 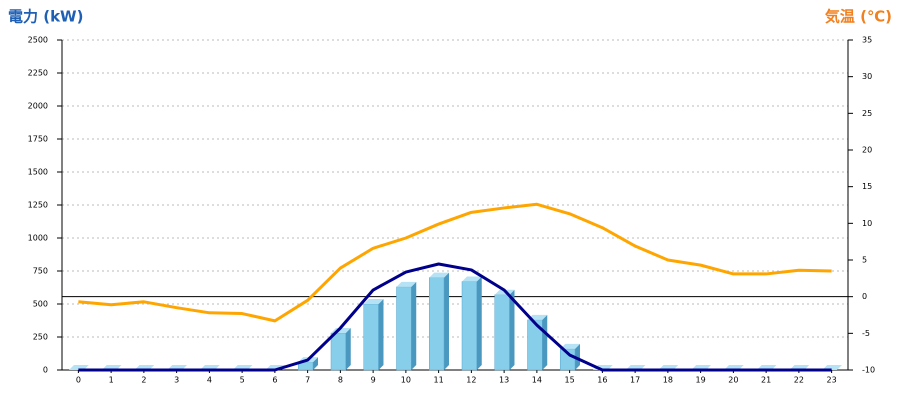 I want to click on y2-axis-title: 気温 (℃), so click(x=858, y=17).